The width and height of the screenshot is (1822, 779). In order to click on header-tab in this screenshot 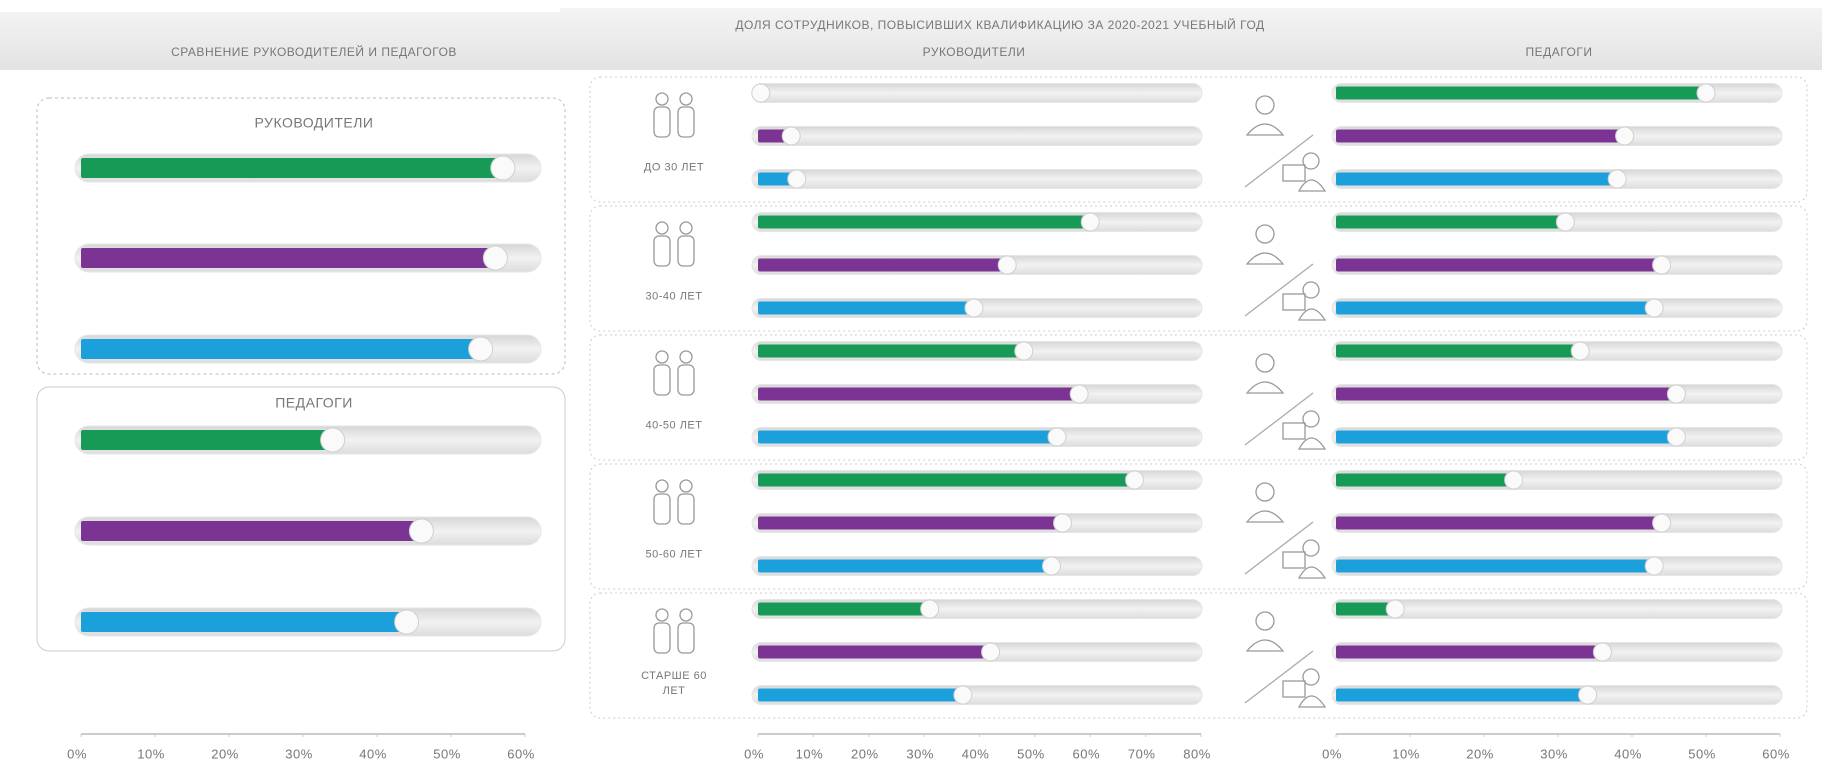, I will do `click(280, 6)`.